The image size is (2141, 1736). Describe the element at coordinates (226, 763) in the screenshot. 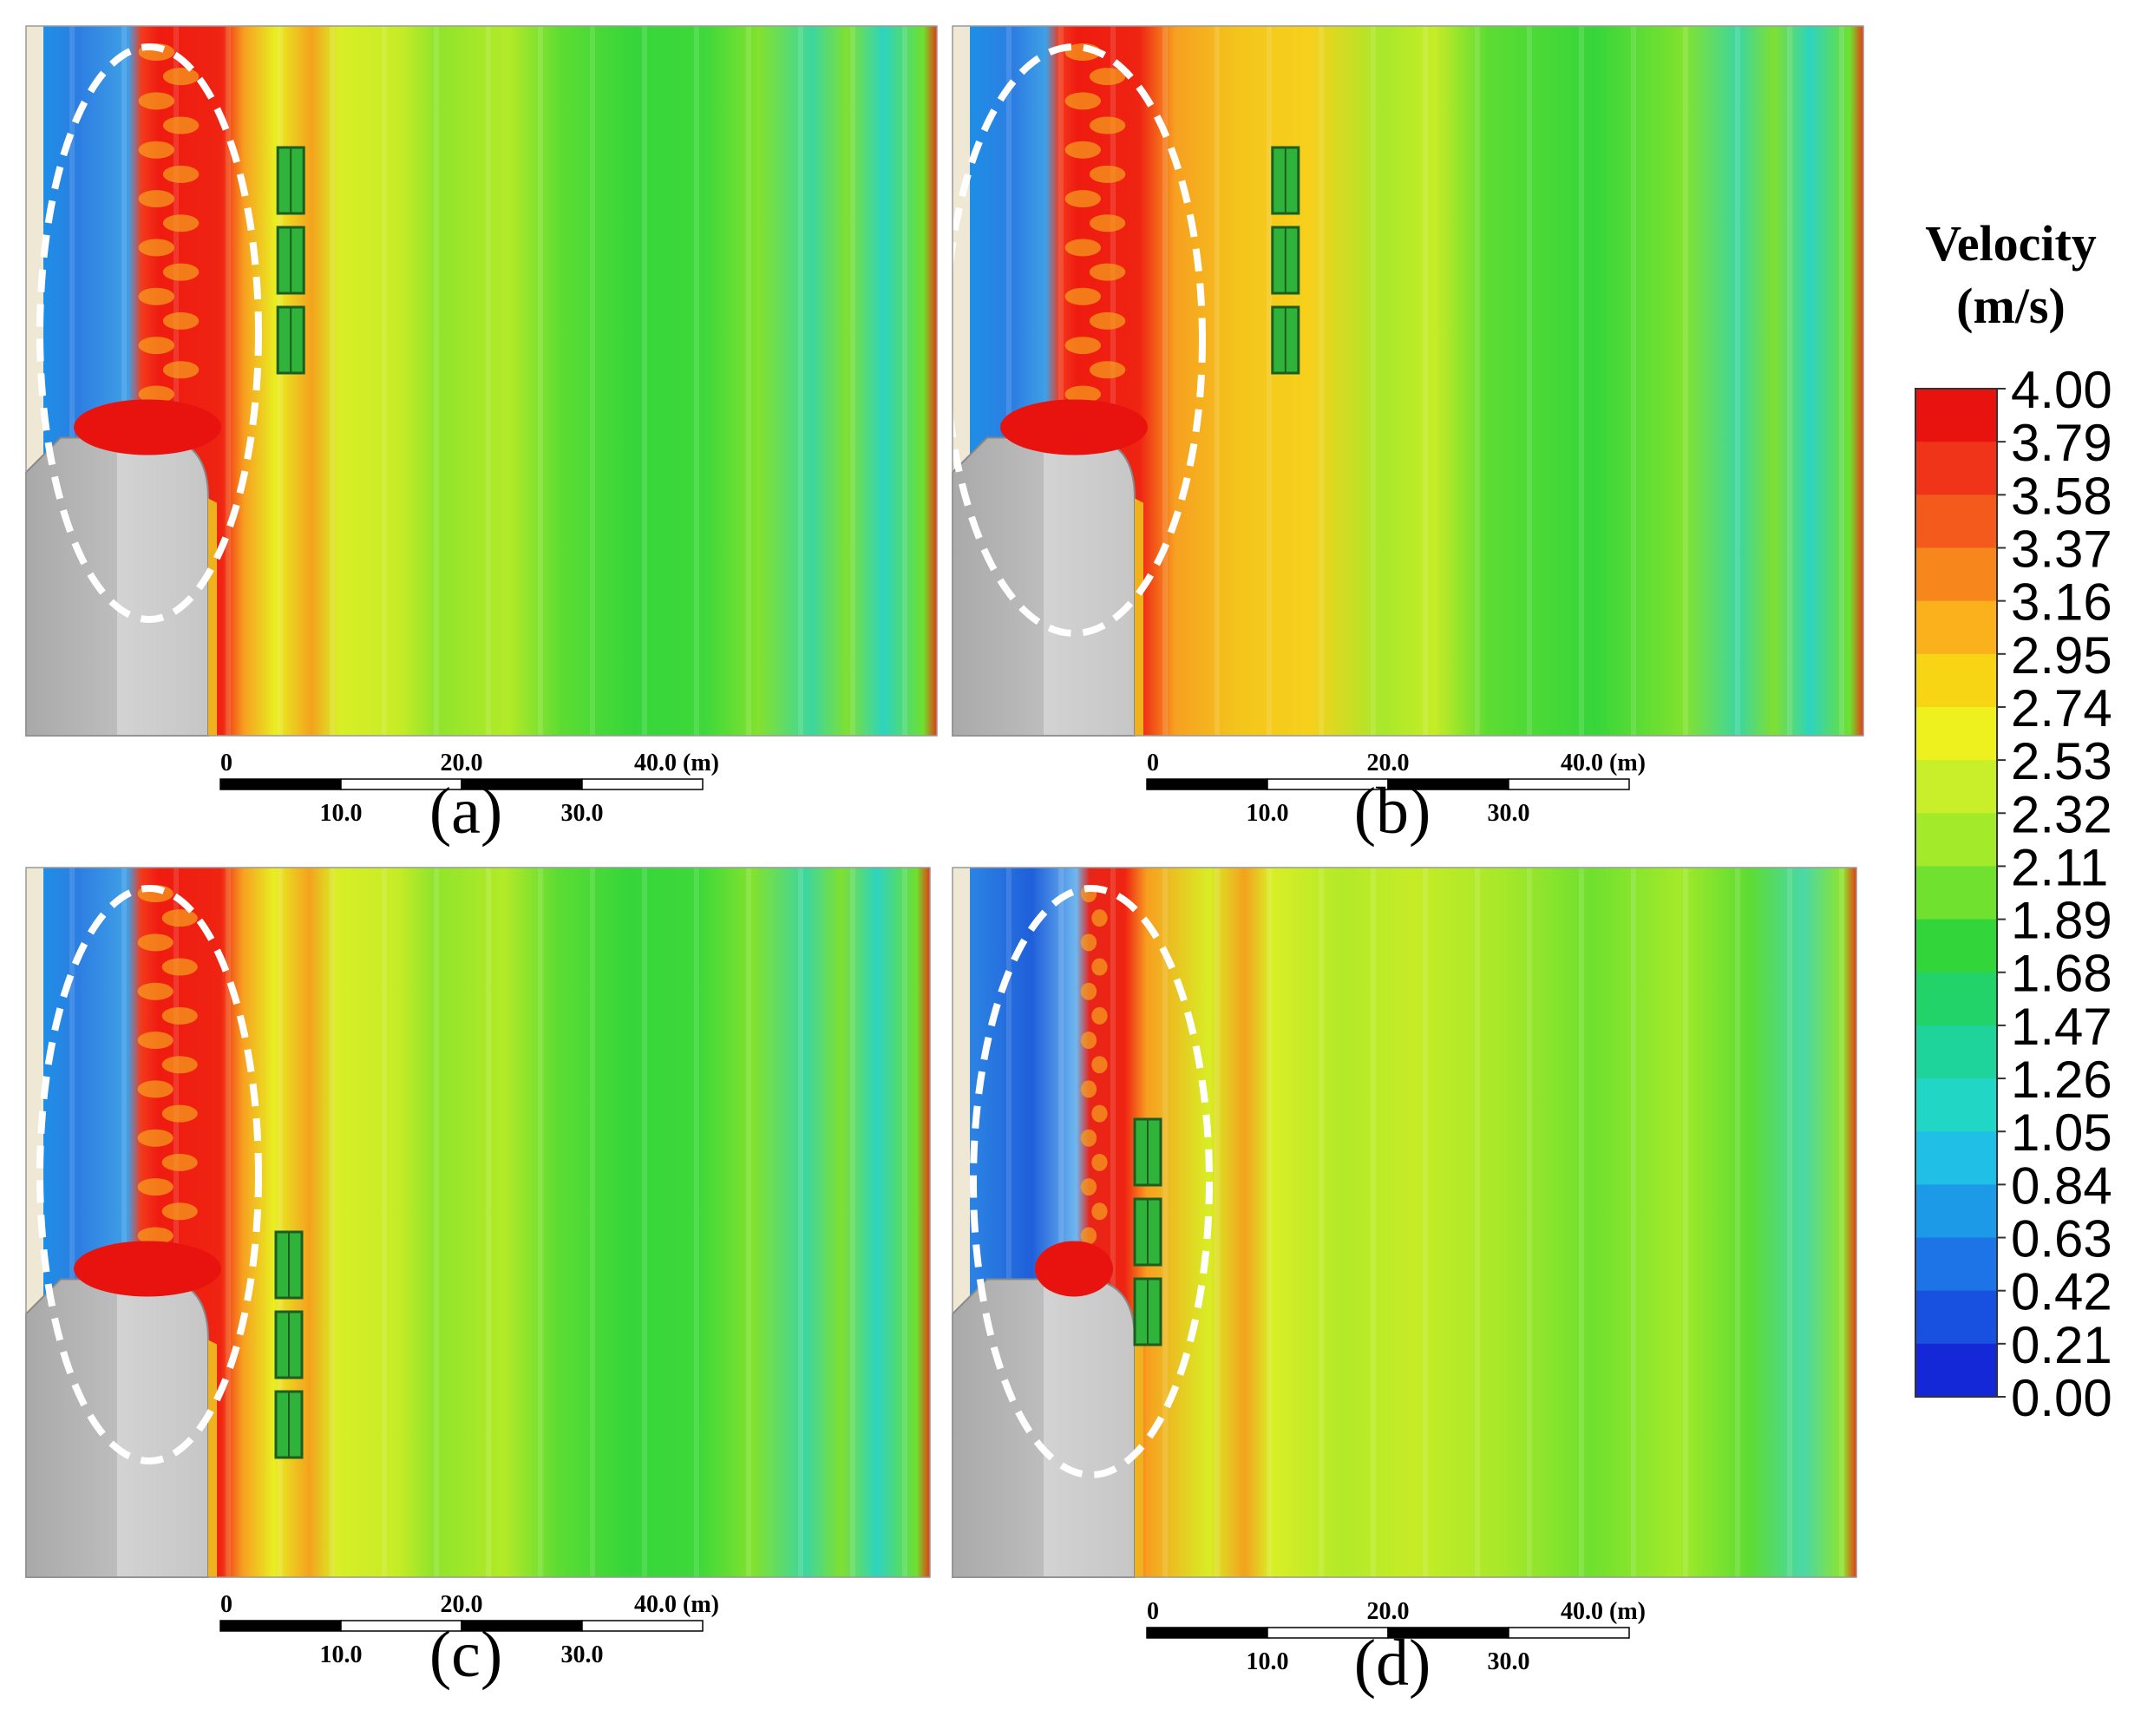

I see `scale-label-top: 0` at that location.